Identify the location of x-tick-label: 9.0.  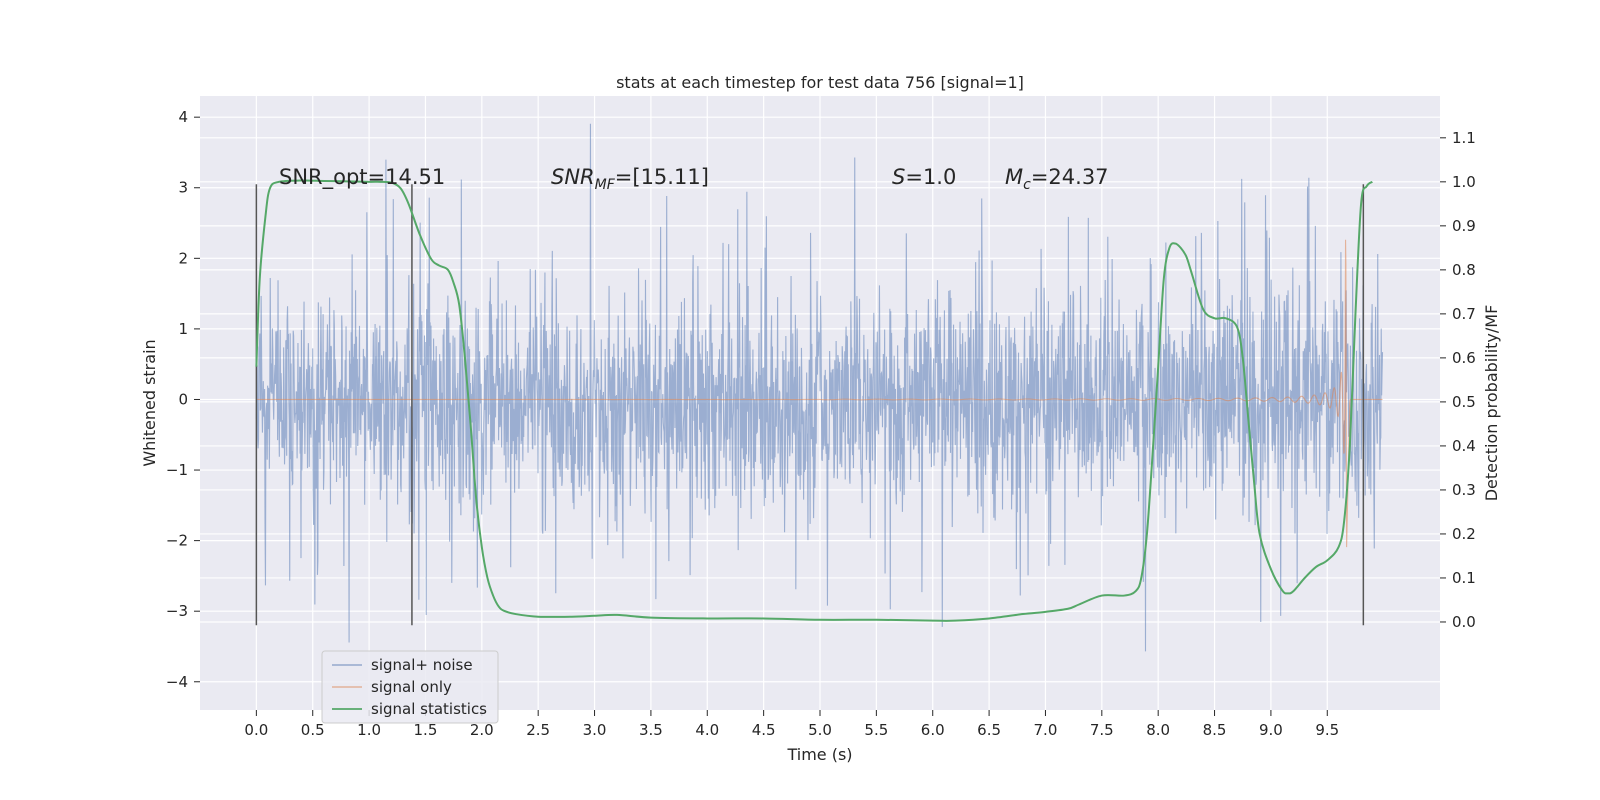
(1271, 730).